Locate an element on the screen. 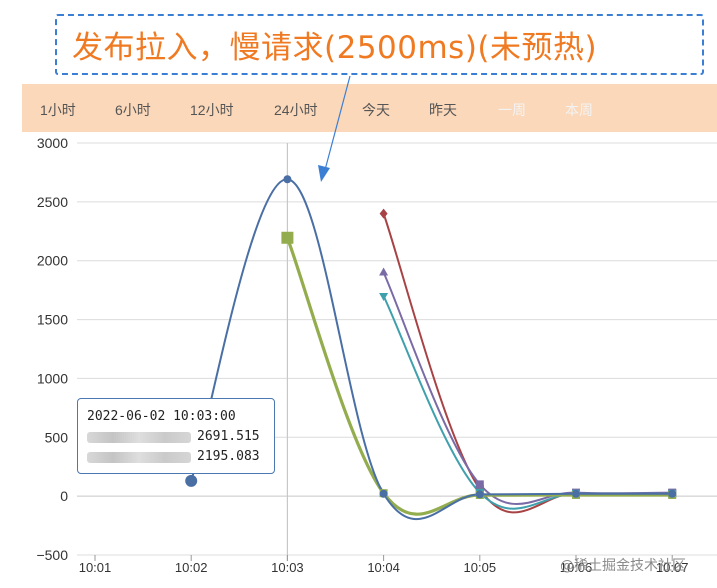 Image resolution: width=717 pixels, height=588 pixels. x-tick-label: 10:05 is located at coordinates (480, 567).